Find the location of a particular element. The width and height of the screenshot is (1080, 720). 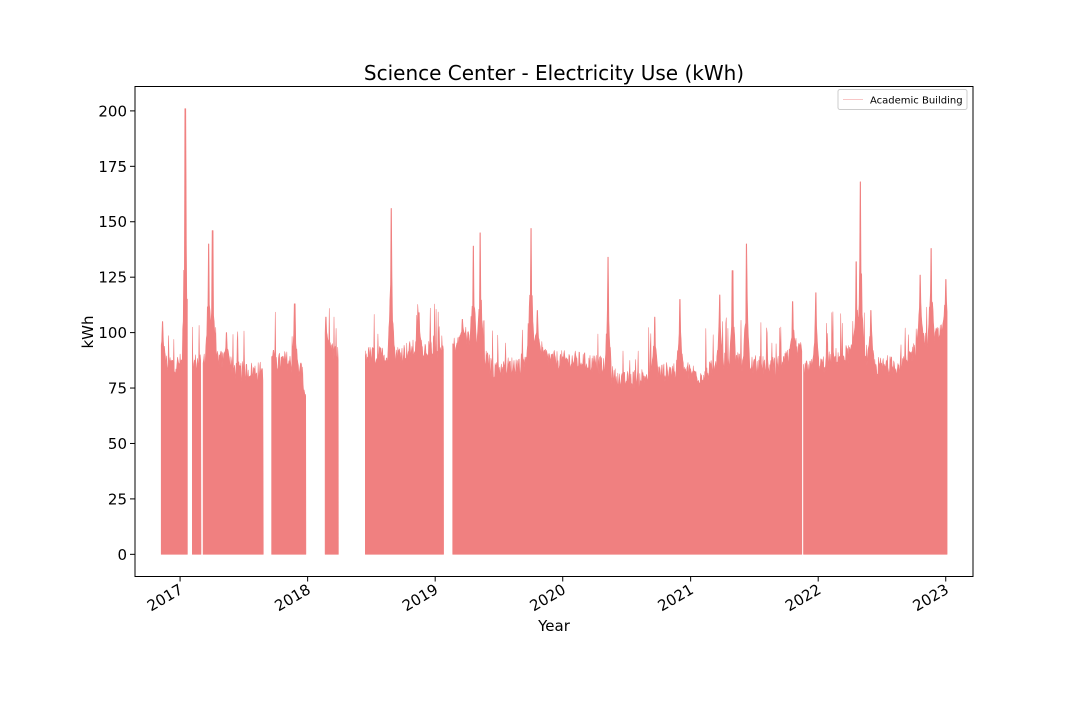

y-tick-label: 75 is located at coordinates (117, 389).